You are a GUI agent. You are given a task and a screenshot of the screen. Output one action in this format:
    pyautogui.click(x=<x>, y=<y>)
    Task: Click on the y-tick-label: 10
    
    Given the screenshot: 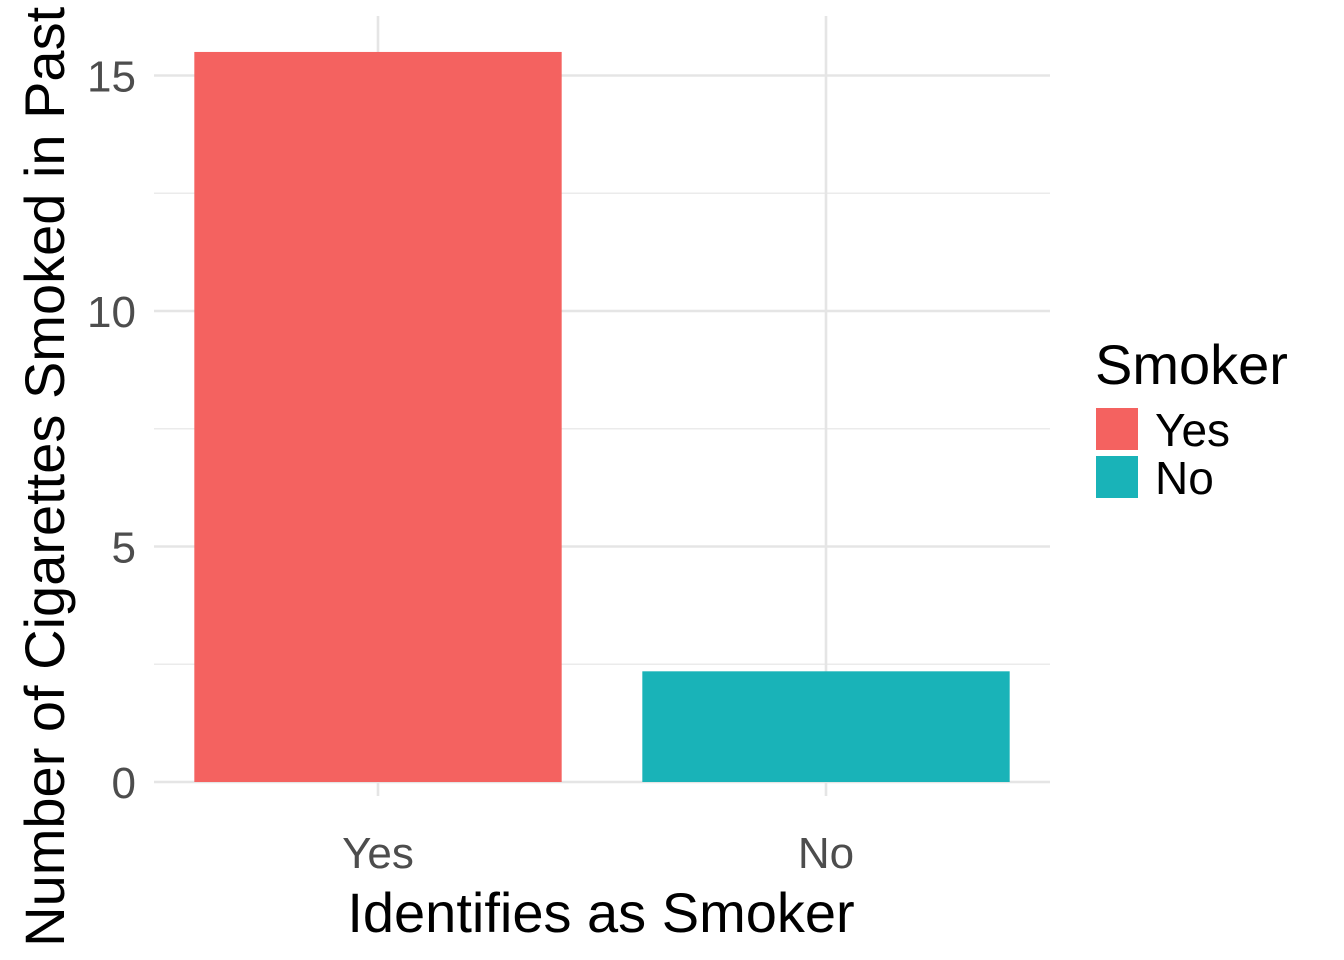 What is the action you would take?
    pyautogui.click(x=111, y=312)
    